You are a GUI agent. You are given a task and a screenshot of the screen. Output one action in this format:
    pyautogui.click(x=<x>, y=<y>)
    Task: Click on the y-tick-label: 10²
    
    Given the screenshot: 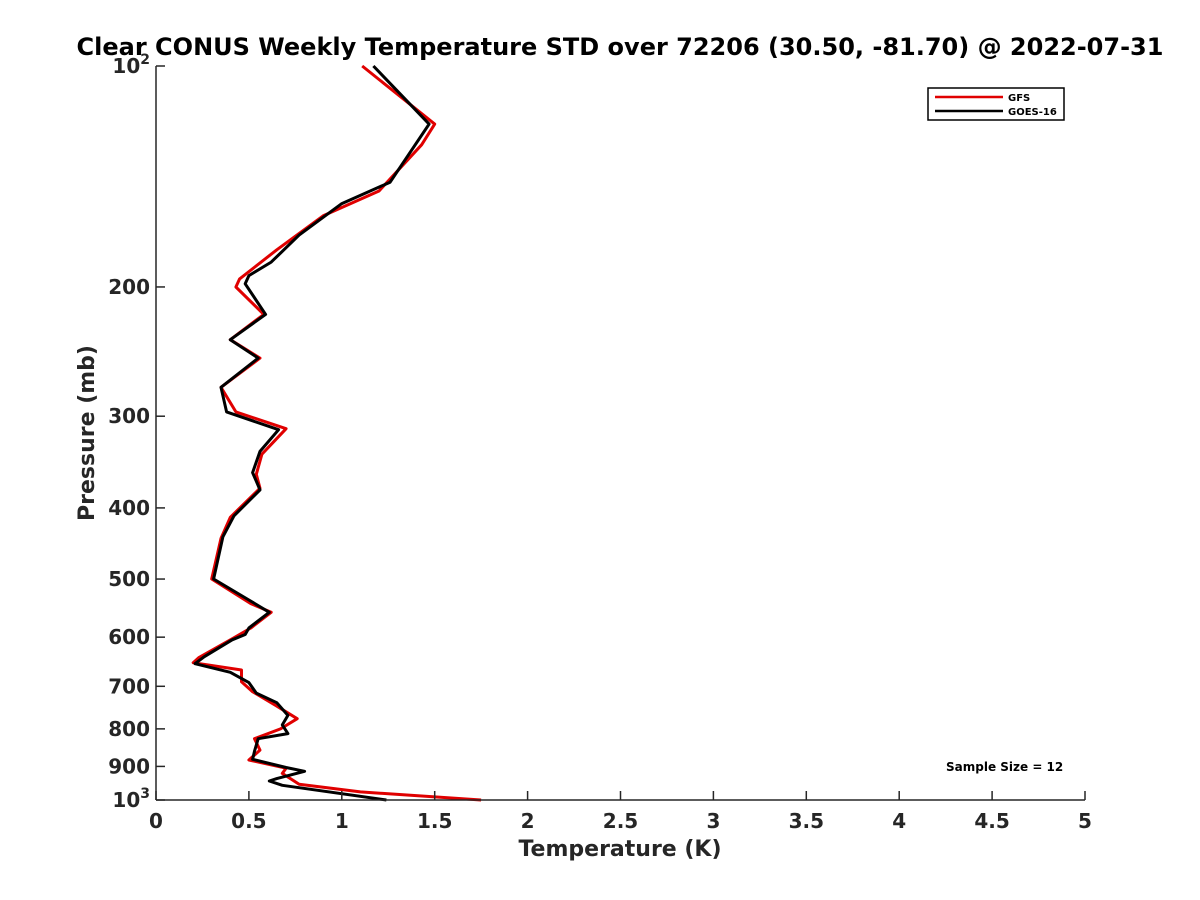 What is the action you would take?
    pyautogui.click(x=131, y=65)
    